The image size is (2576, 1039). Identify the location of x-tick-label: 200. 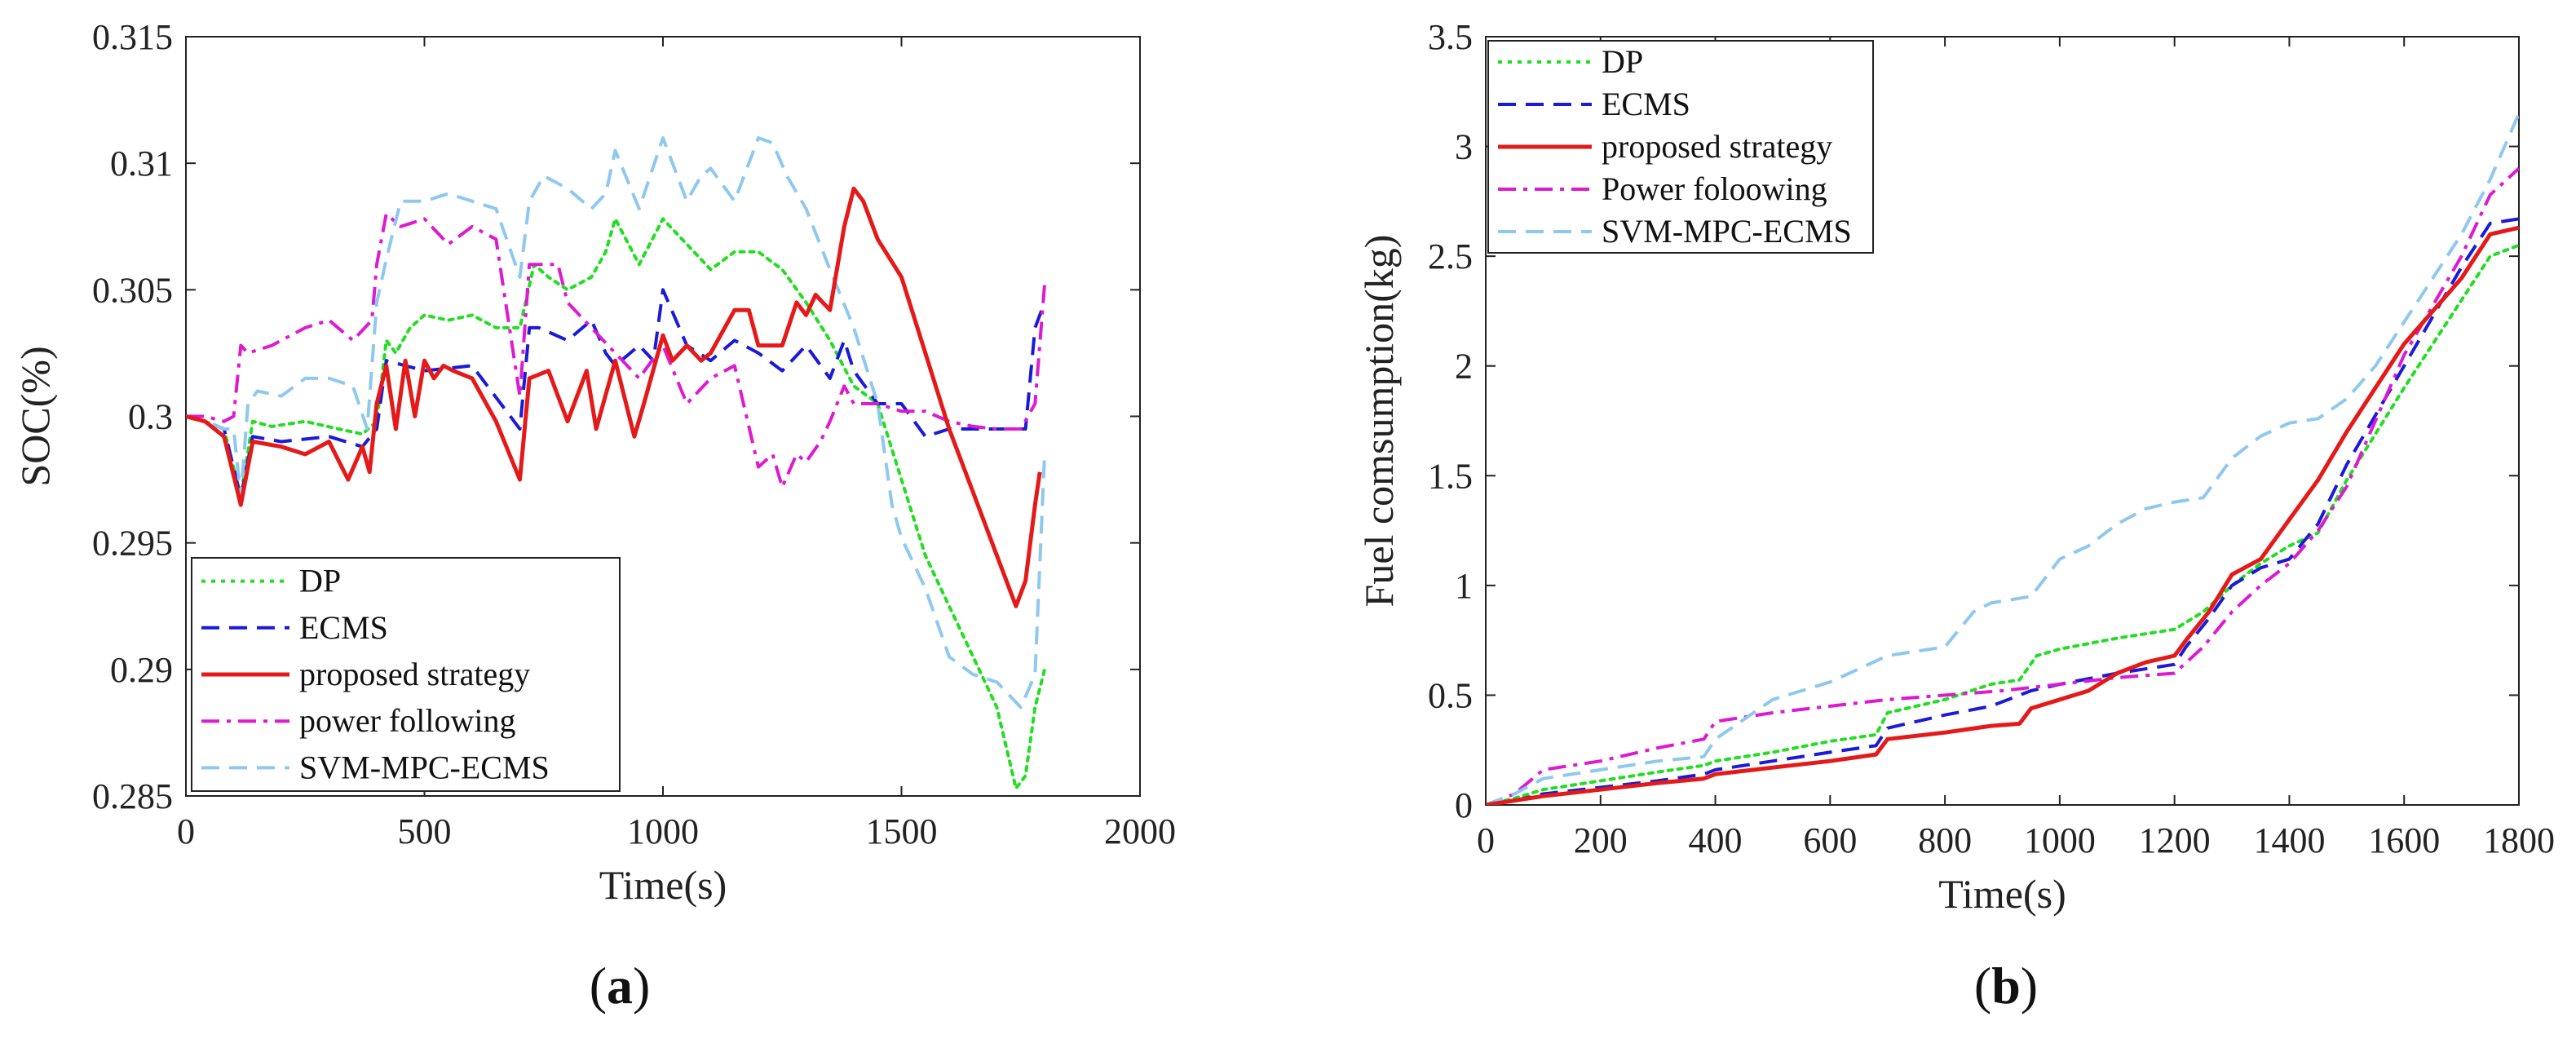
(1601, 840).